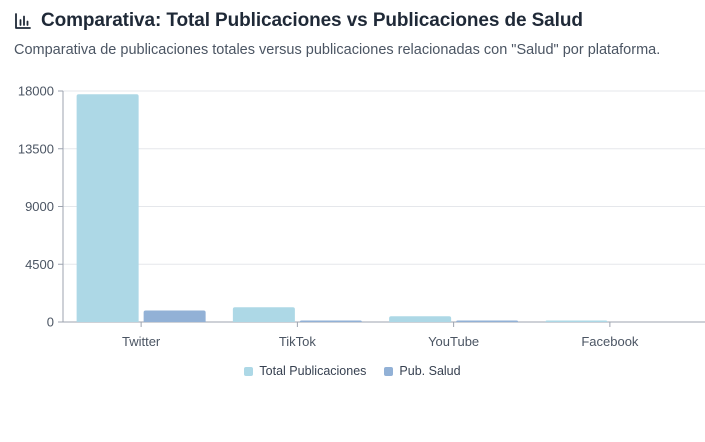  I want to click on legend-label: Total Publicaciones, so click(313, 371).